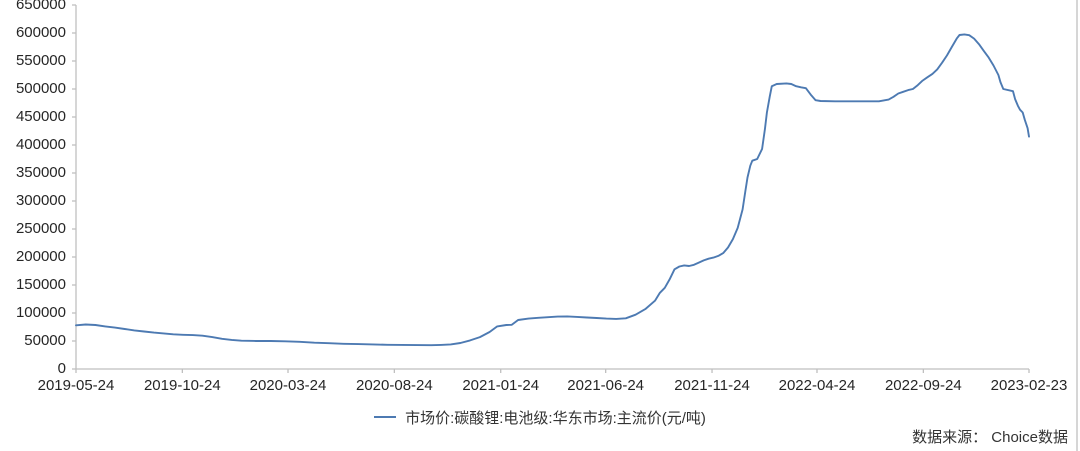 Image resolution: width=1080 pixels, height=451 pixels. Describe the element at coordinates (501, 385) in the screenshot. I see `x-axis-label: 2021-01-24` at that location.